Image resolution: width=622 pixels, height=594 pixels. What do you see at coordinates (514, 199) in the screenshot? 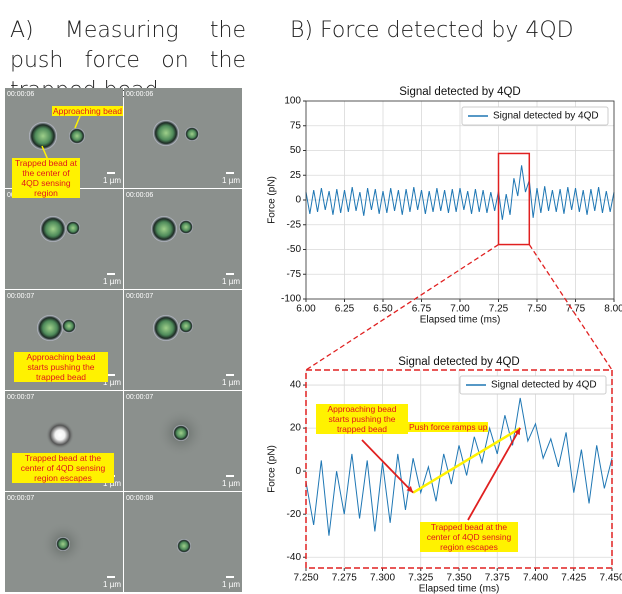
I see `zoom-box` at bounding box center [514, 199].